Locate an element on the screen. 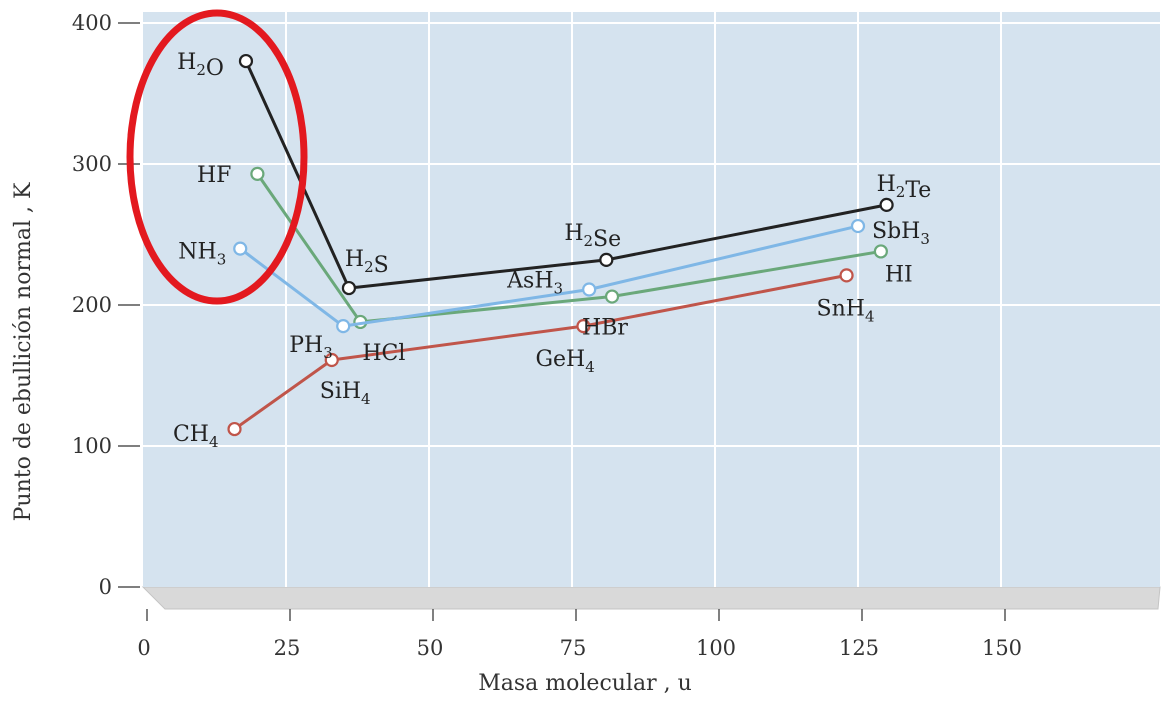 The image size is (1163, 702). formula-text: NH is located at coordinates (197, 252).